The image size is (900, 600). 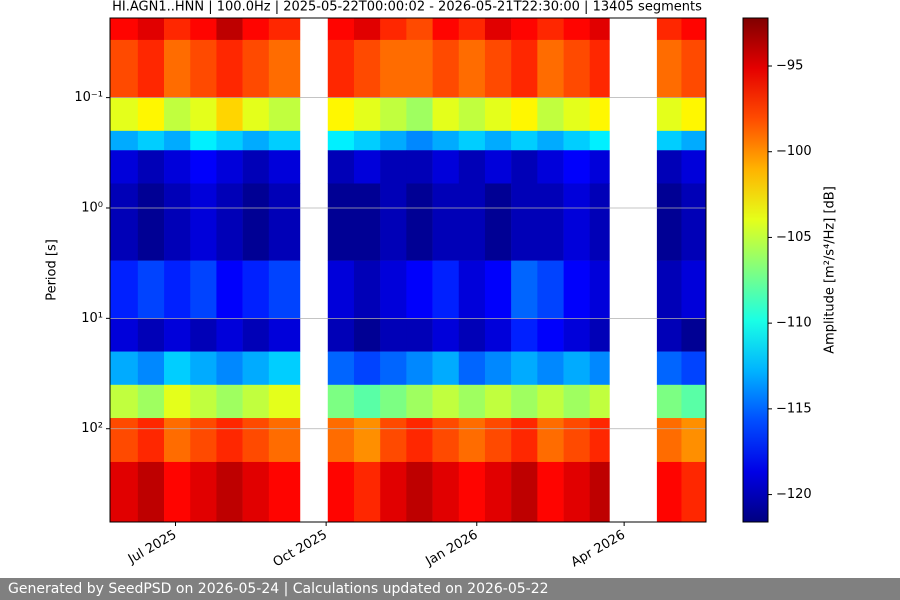 What do you see at coordinates (92, 207) in the screenshot?
I see `y-tick-label: 10⁰` at bounding box center [92, 207].